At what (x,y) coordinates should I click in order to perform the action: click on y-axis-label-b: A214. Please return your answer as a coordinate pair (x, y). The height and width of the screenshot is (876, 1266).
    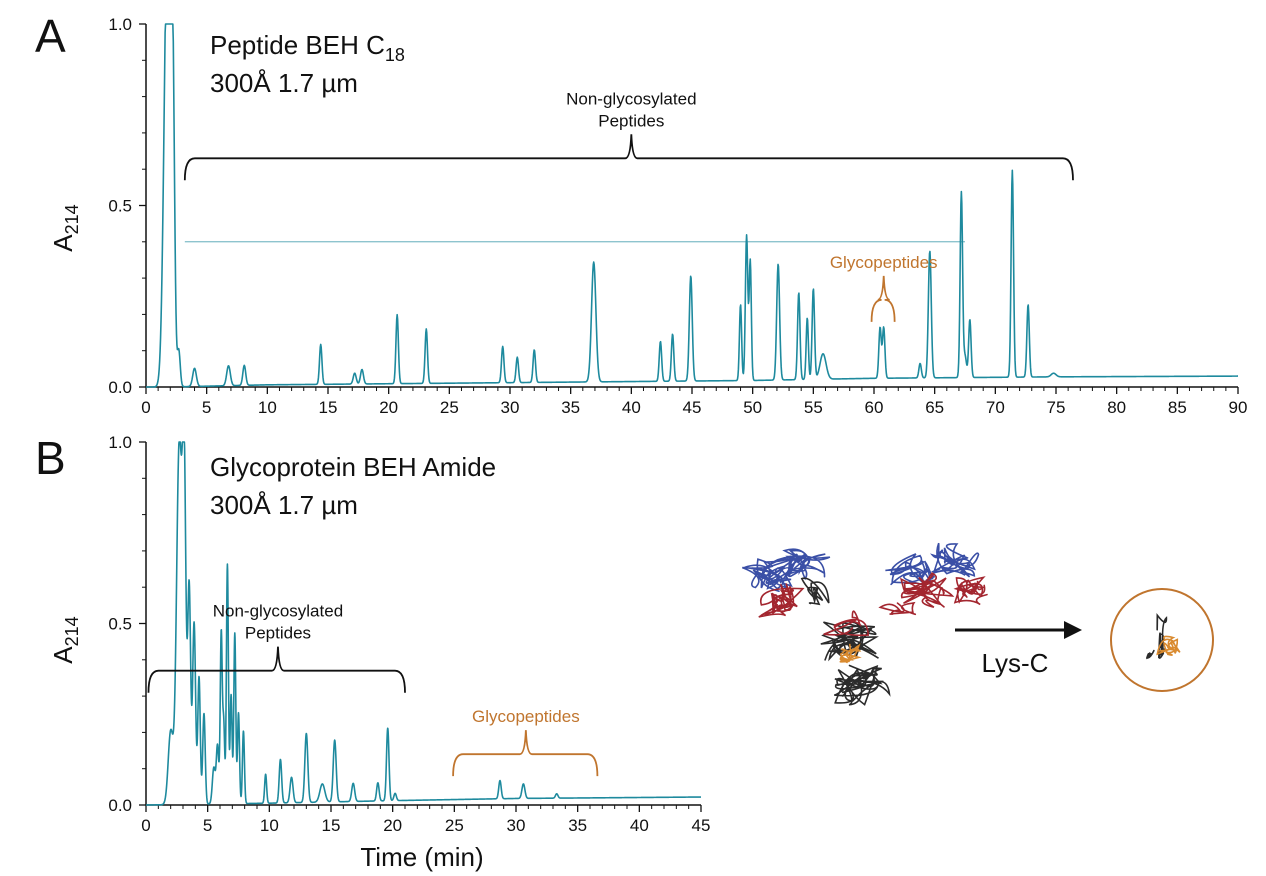
    Looking at the image, I should click on (65, 639).